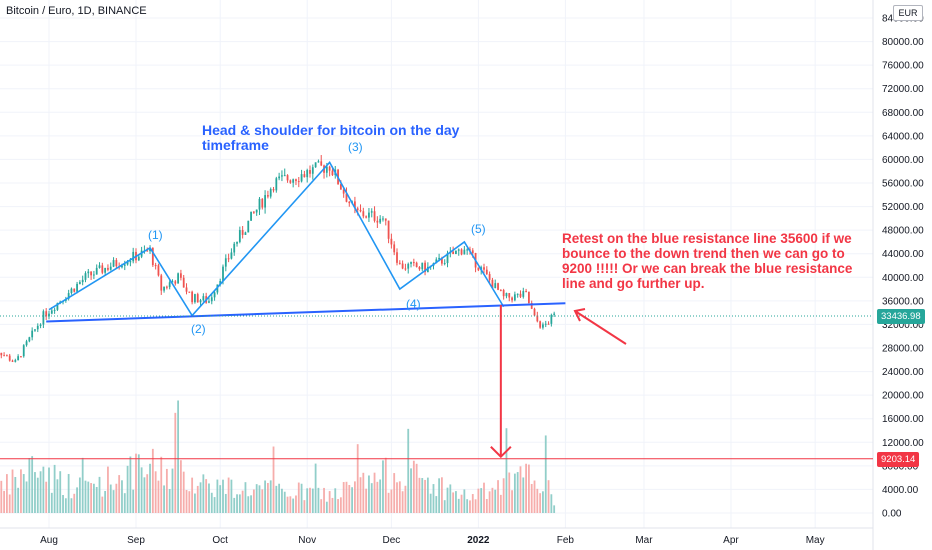  I want to click on y-tick-label: 76000.00, so click(903, 66).